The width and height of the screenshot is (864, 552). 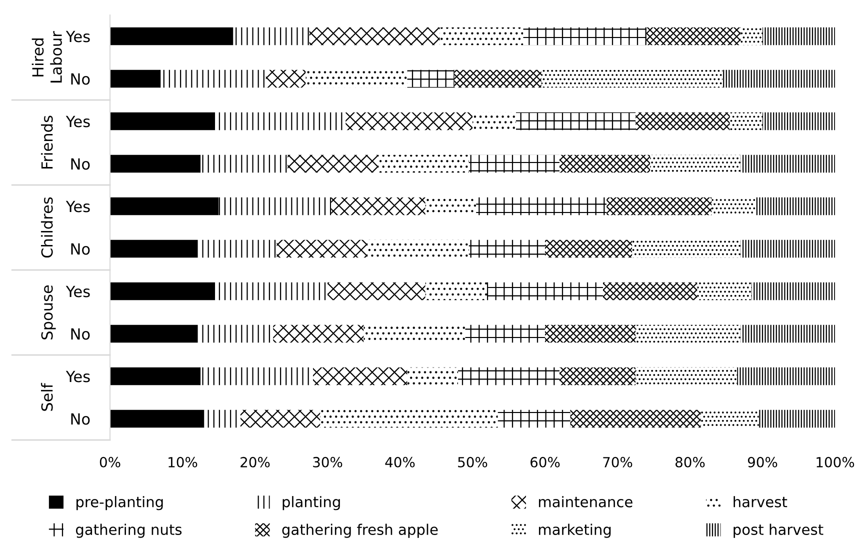 What do you see at coordinates (545, 462) in the screenshot?
I see `x-tick-label: 60%` at bounding box center [545, 462].